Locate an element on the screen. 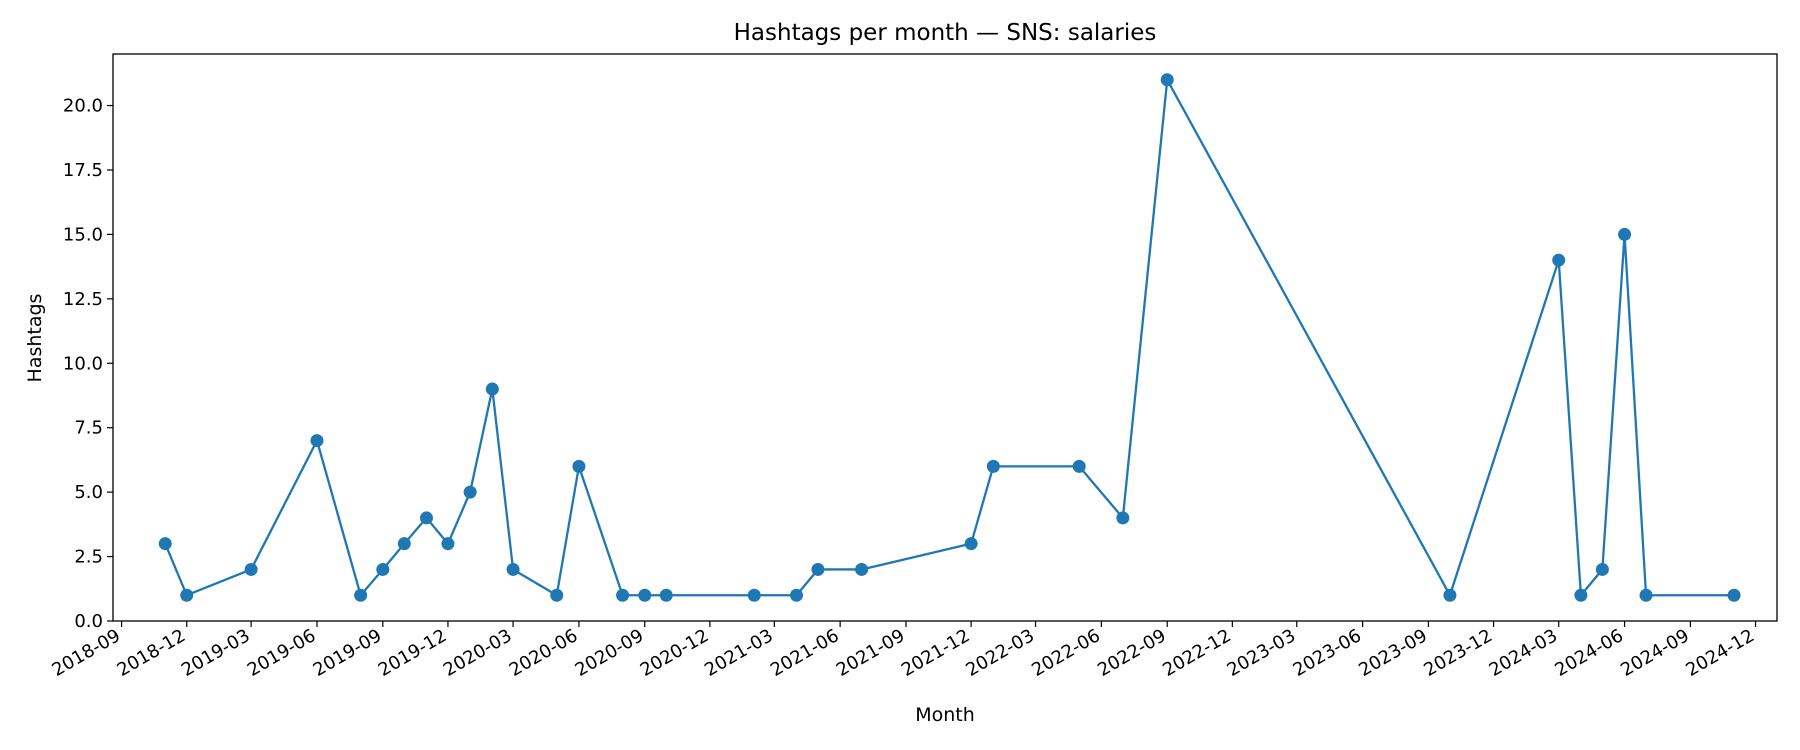 The width and height of the screenshot is (1800, 750). y-tick-label: 5.0 is located at coordinates (88, 492).